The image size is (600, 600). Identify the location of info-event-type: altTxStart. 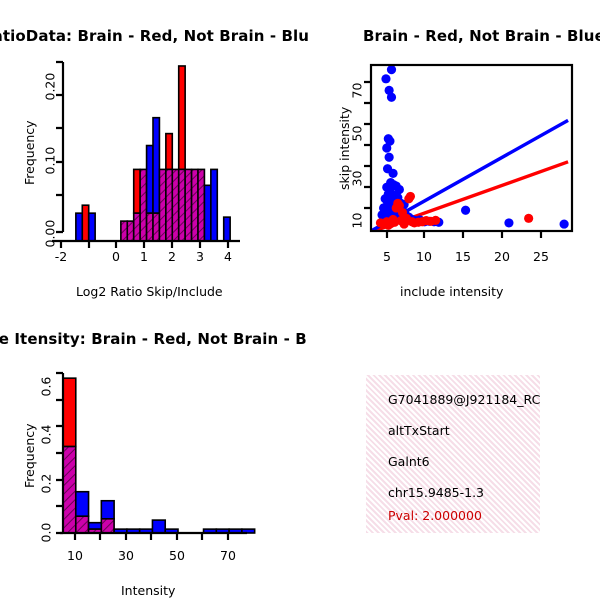
(419, 430).